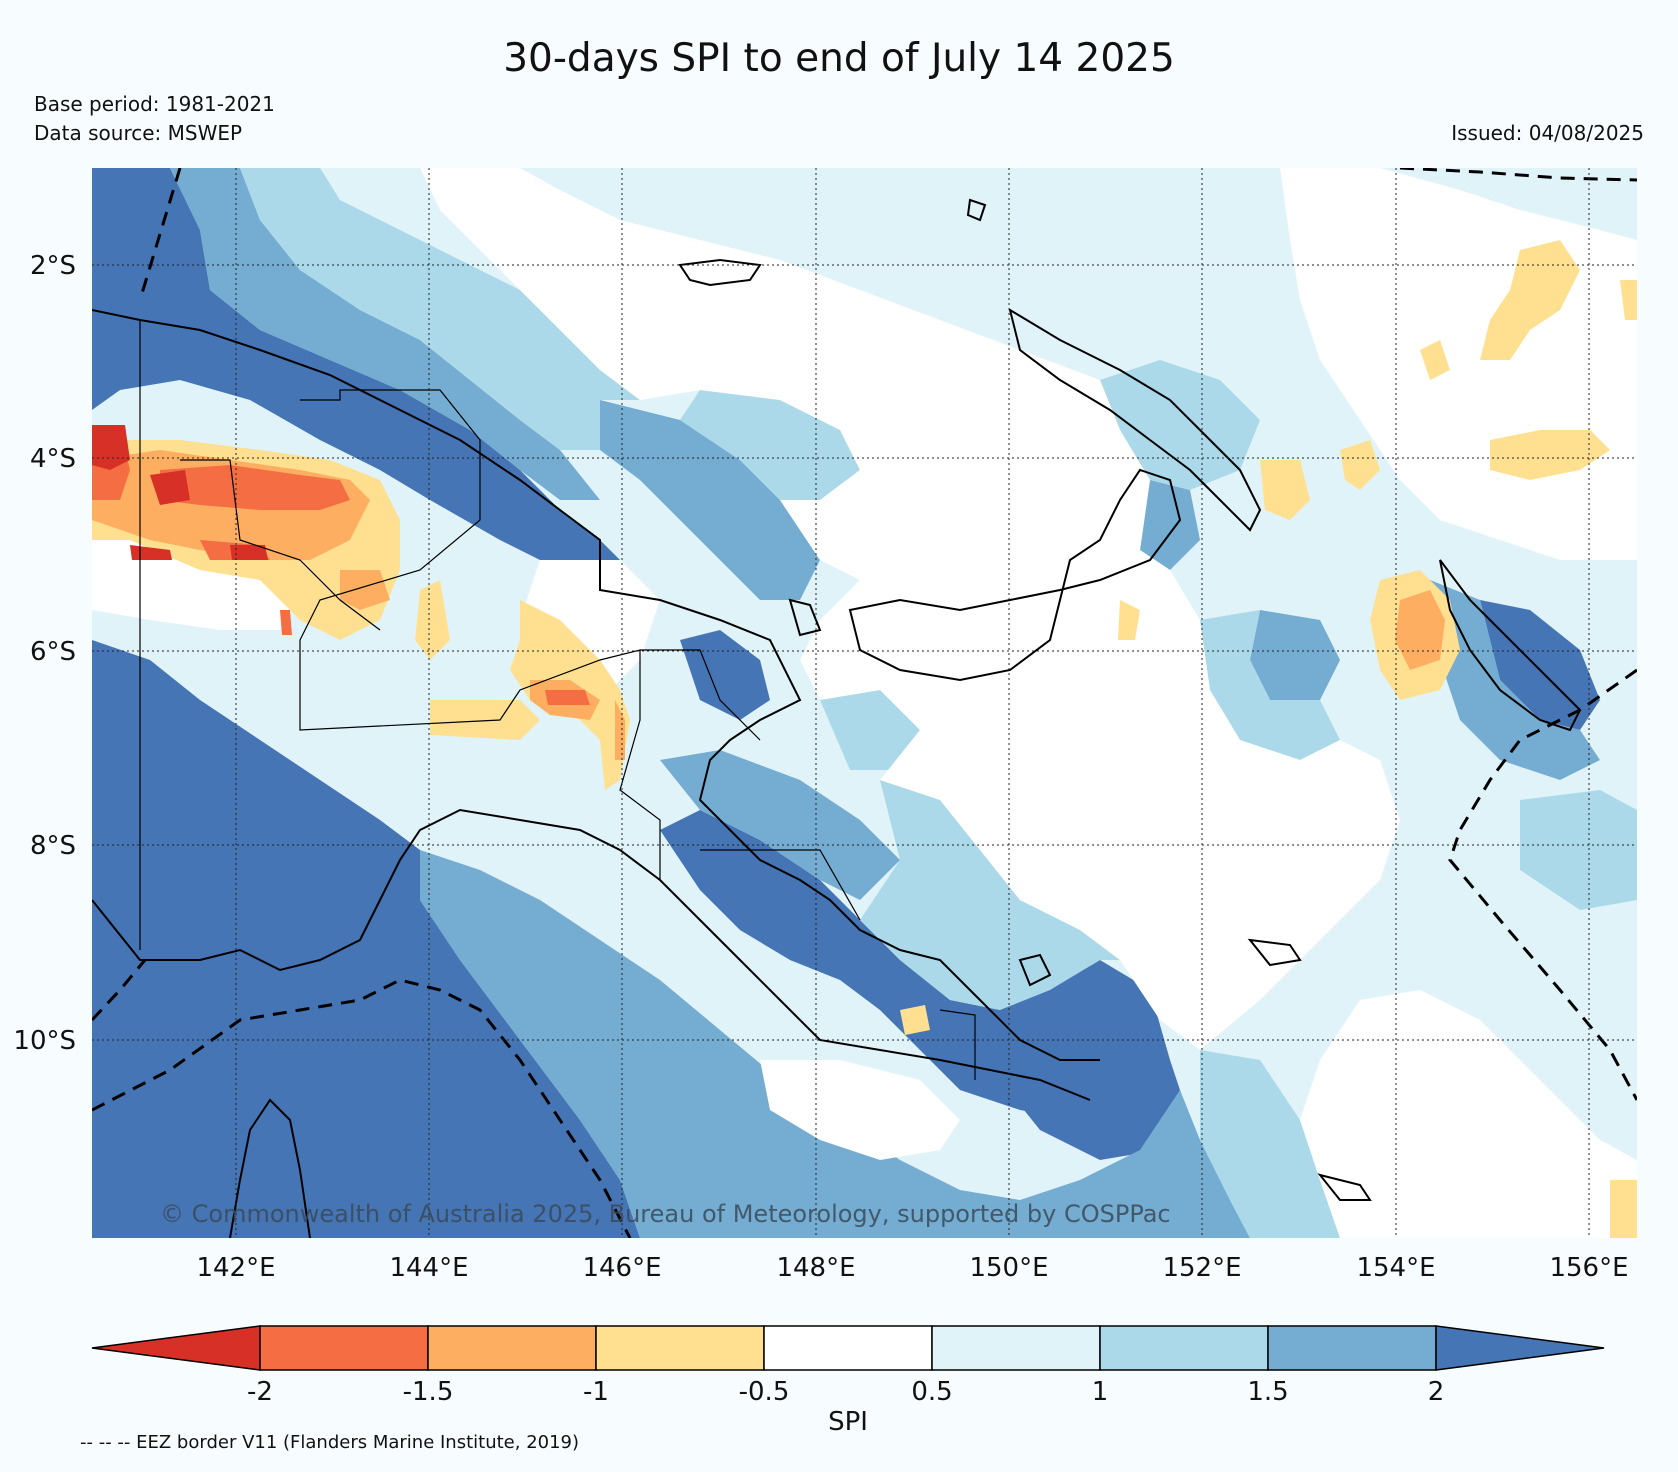 The height and width of the screenshot is (1472, 1678). I want to click on colorbar-extend-low, so click(176, 1348).